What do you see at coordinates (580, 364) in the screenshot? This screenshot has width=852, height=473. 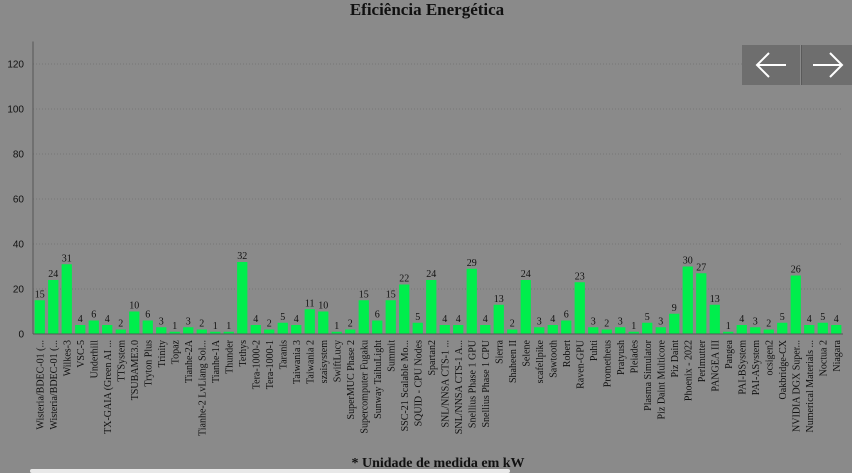 I see `x-tick-label: Raven-GPU` at bounding box center [580, 364].